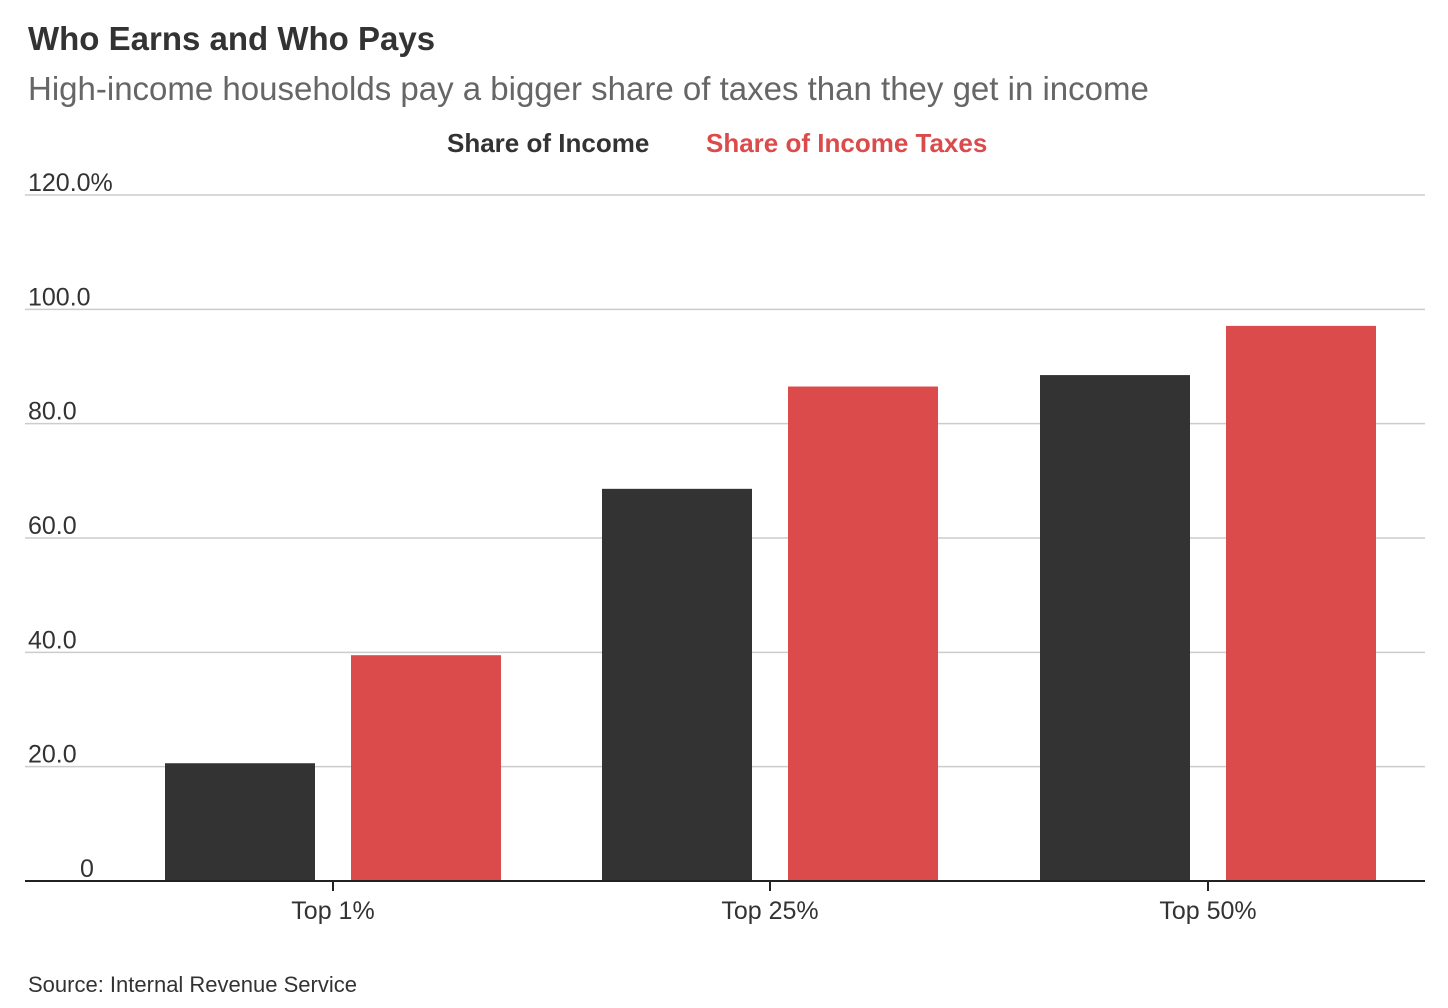 The width and height of the screenshot is (1448, 1008). What do you see at coordinates (87, 869) in the screenshot?
I see `y-tick-label: 0` at bounding box center [87, 869].